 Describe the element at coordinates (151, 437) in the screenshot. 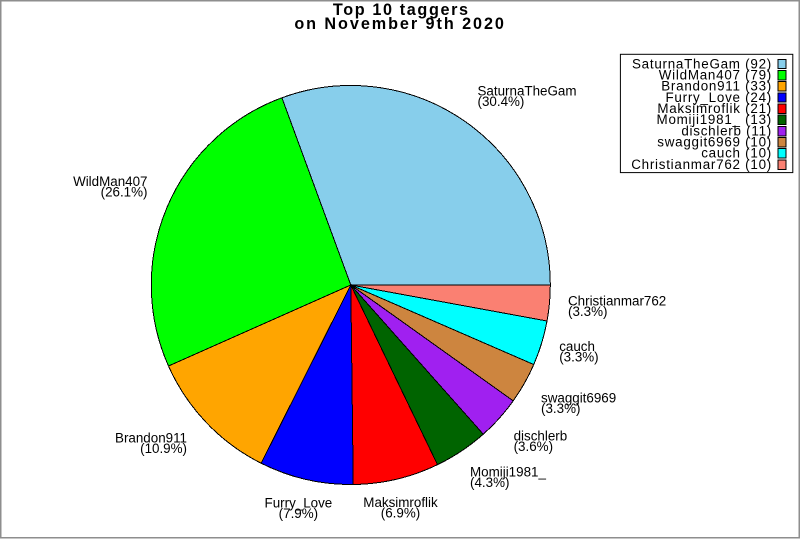

I see `svg-text: Brandon911` at that location.